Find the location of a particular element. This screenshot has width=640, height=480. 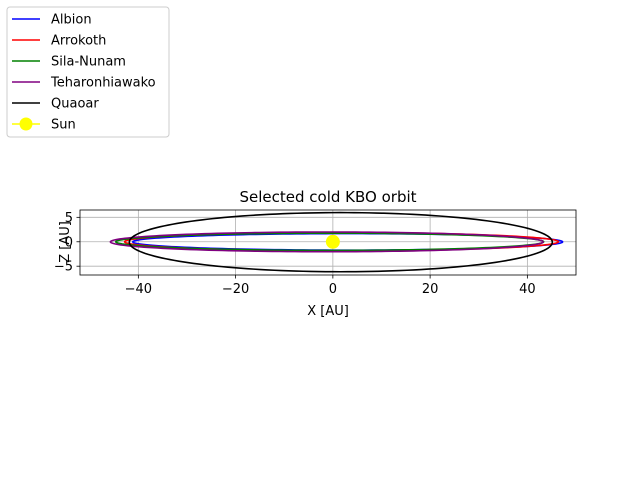

x-tick-label: −40 is located at coordinates (138, 289).